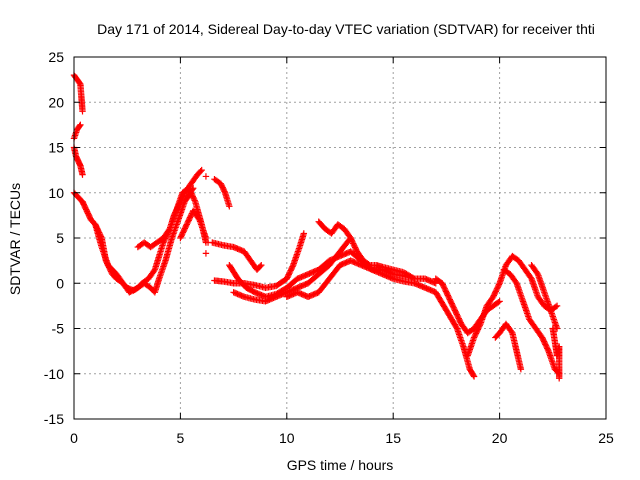  Describe the element at coordinates (340, 465) in the screenshot. I see `x-axis-label: GPS time / hours` at that location.